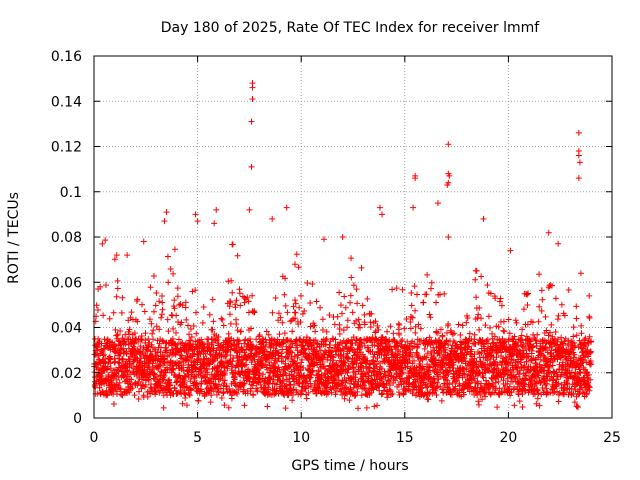  I want to click on y-tick-label: 0.16, so click(66, 57).